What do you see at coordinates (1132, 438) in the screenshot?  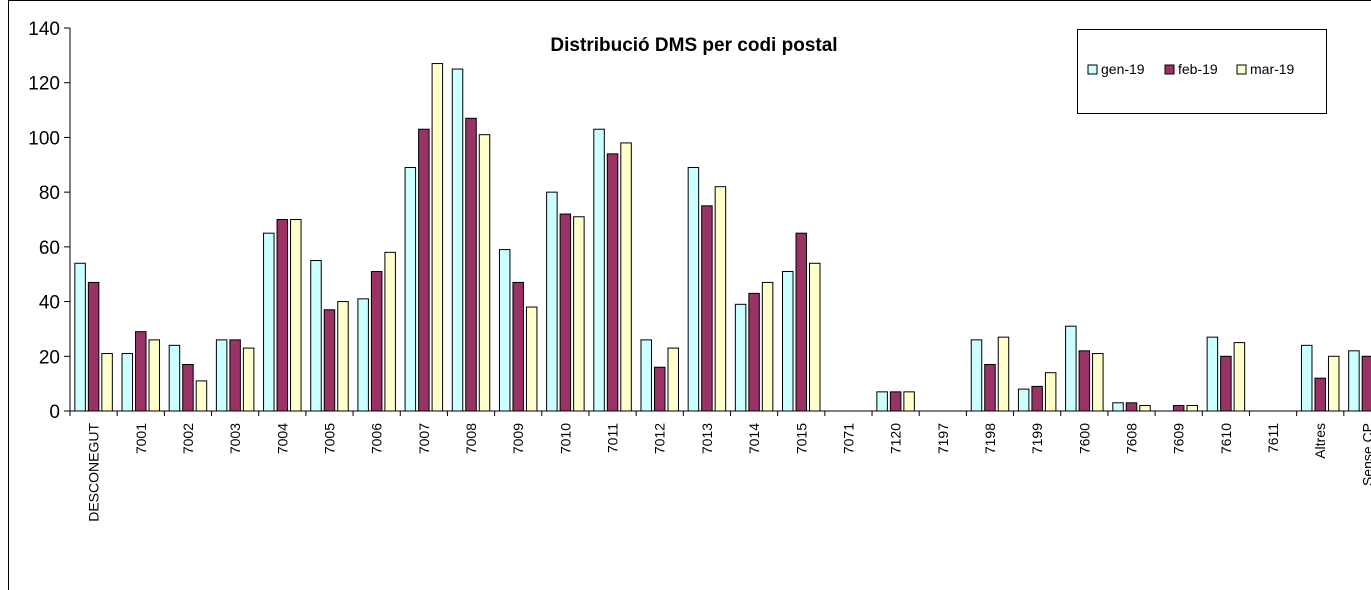 I see `x-category-label: 7608` at bounding box center [1132, 438].